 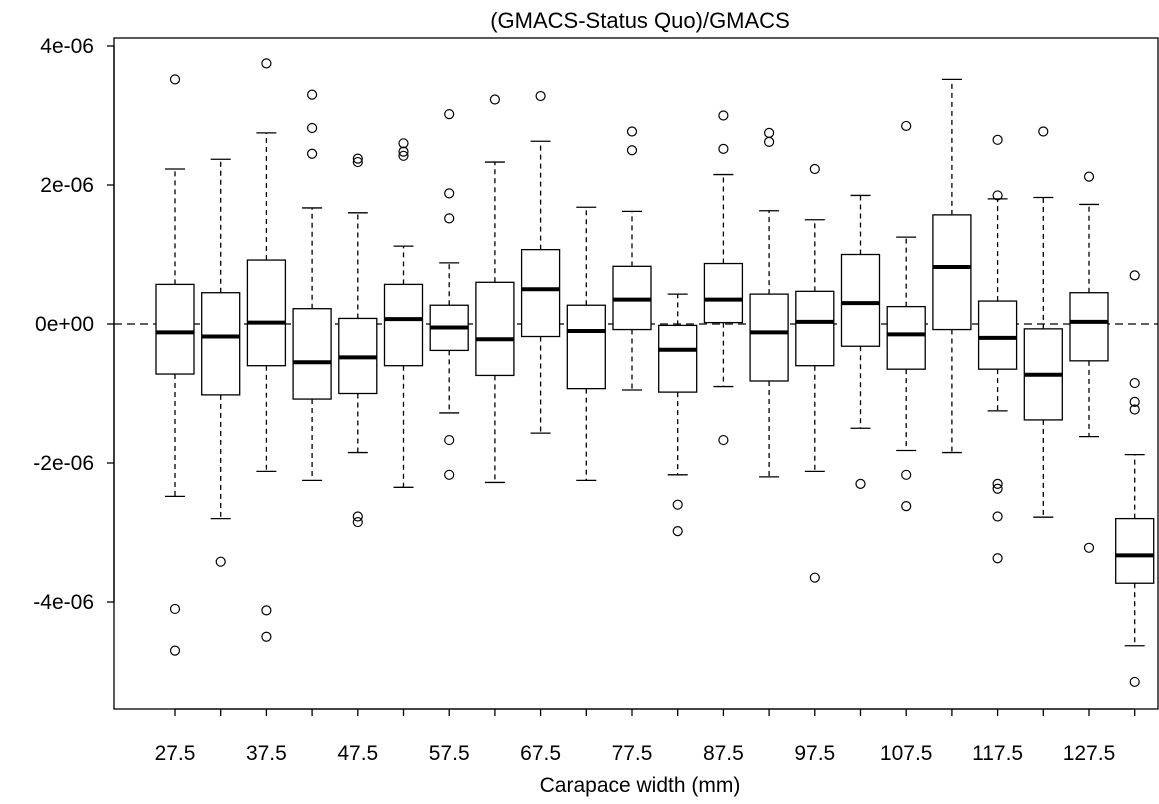 What do you see at coordinates (449, 753) in the screenshot?
I see `x-tick-label: 57.5` at bounding box center [449, 753].